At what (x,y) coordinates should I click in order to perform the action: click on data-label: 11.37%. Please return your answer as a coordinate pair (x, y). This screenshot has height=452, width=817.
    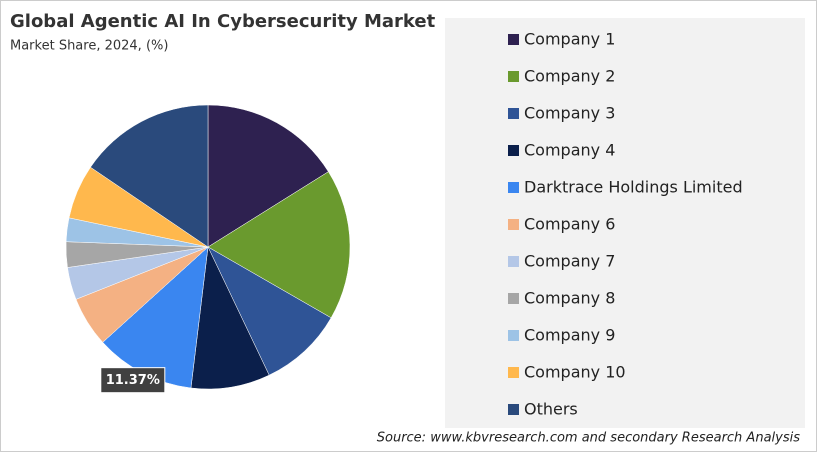
    Looking at the image, I should click on (133, 380).